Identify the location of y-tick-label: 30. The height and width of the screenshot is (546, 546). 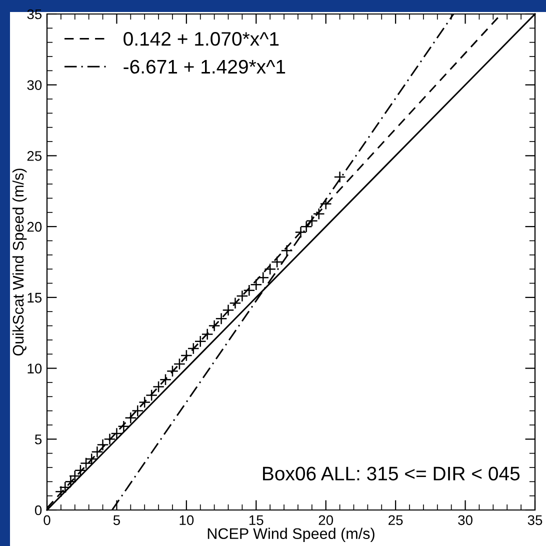
(34, 85).